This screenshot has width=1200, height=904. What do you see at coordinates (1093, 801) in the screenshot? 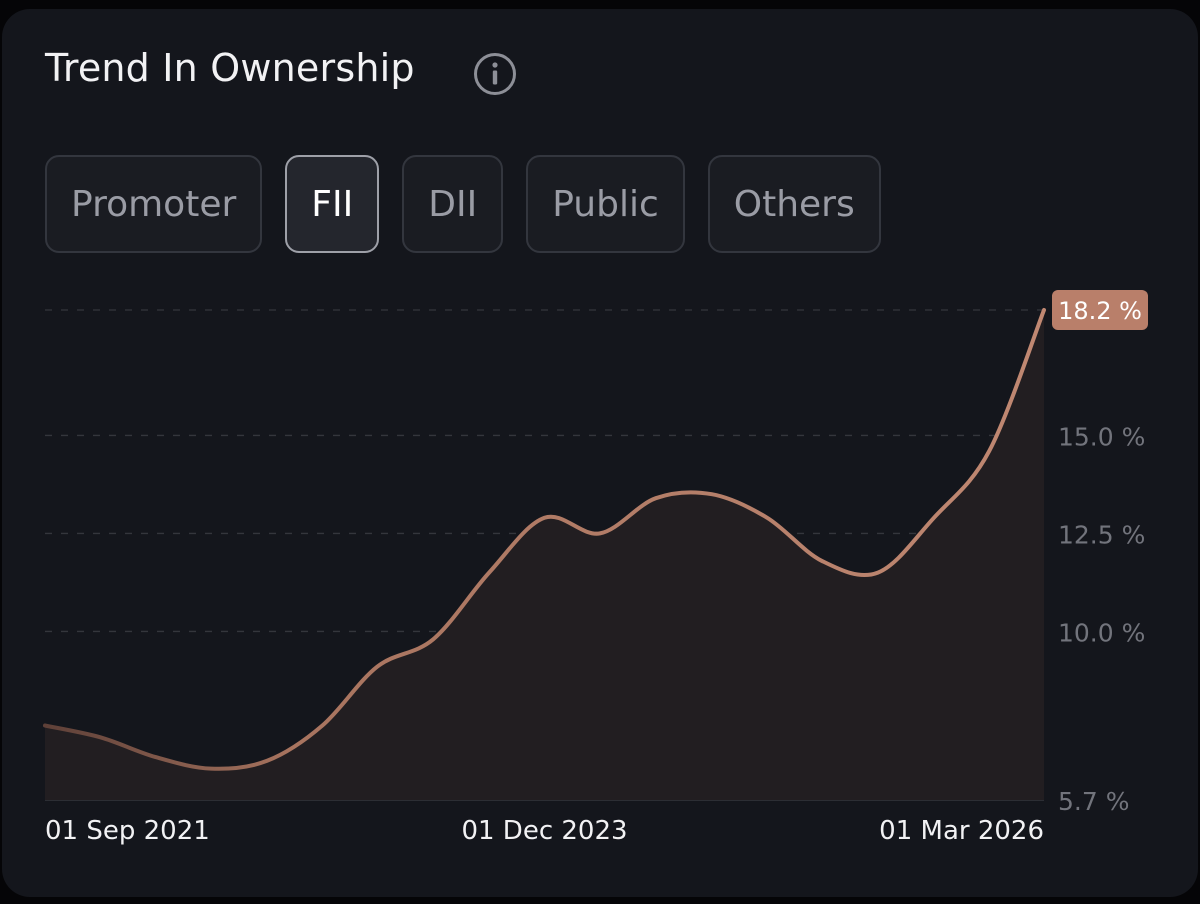
I see `y-tick-label: 5.7 %` at bounding box center [1093, 801].